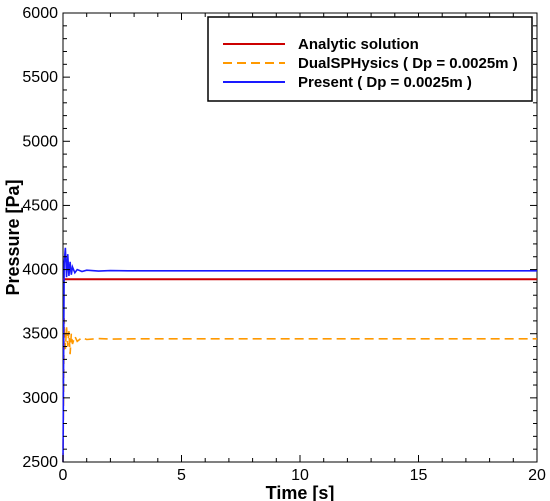 The width and height of the screenshot is (550, 501). I want to click on x-tick-label: 5, so click(181, 475).